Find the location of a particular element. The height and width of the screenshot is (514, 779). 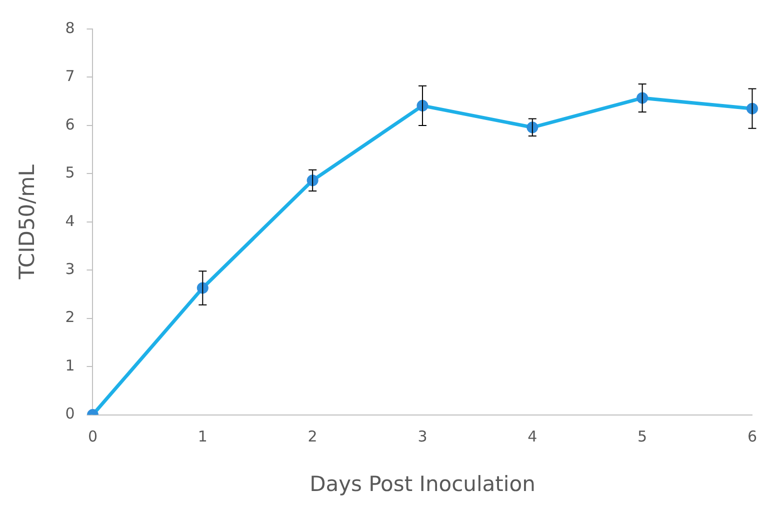

x-tick-label: 3 is located at coordinates (423, 437).